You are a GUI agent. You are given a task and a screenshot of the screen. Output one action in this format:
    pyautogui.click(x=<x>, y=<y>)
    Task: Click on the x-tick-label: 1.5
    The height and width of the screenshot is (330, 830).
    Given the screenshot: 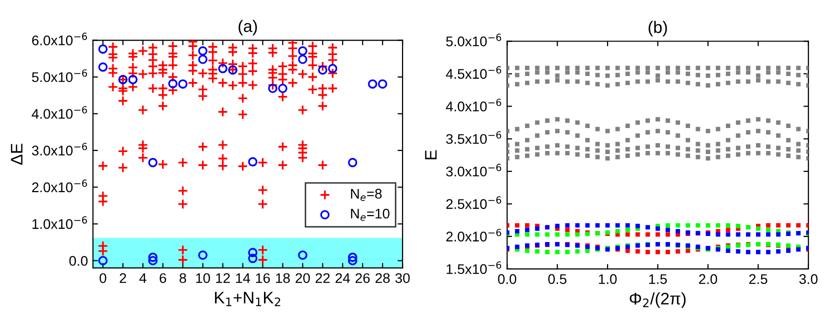 What is the action you would take?
    pyautogui.click(x=658, y=279)
    